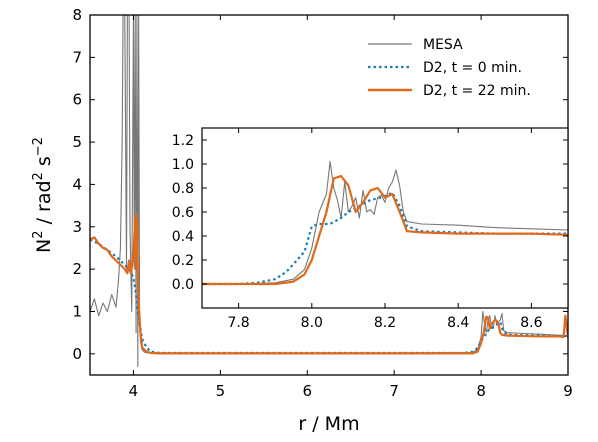 The image size is (598, 442). I want to click on y-axis-label-unit: s, so click(44, 164).